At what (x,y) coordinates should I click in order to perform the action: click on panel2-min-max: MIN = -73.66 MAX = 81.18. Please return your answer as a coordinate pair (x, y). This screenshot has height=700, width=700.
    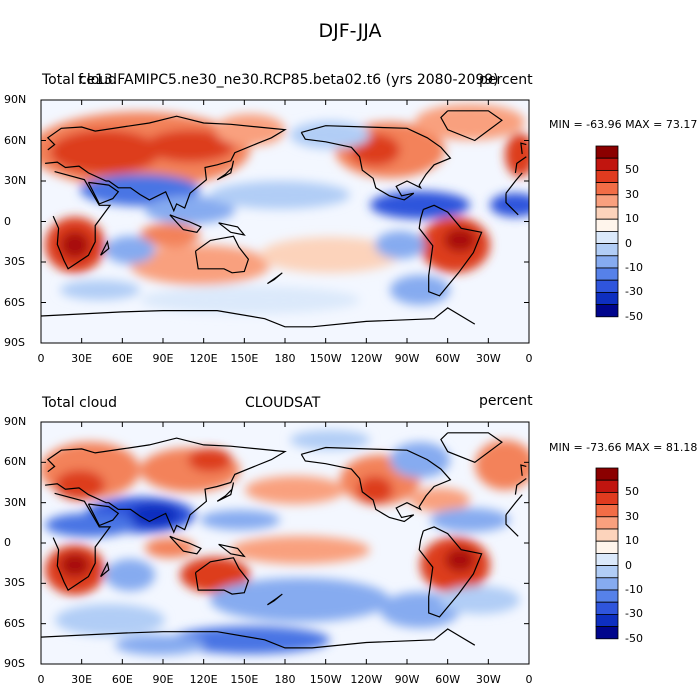
    Looking at the image, I should click on (623, 447).